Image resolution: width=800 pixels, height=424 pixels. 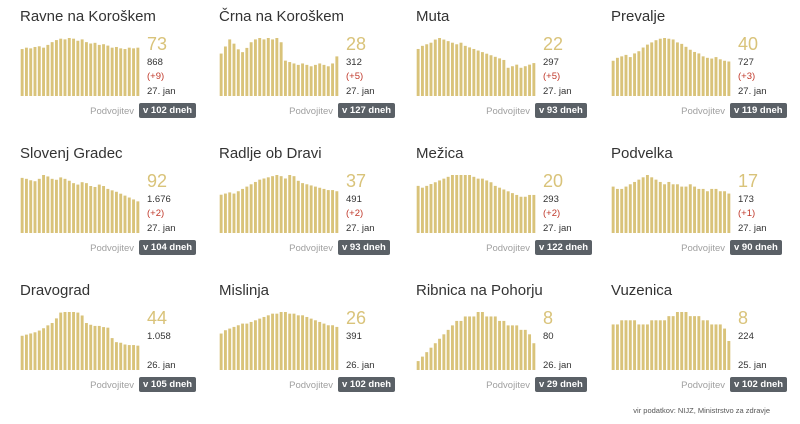 What do you see at coordinates (746, 199) in the screenshot?
I see `total-cases-value: 173` at bounding box center [746, 199].